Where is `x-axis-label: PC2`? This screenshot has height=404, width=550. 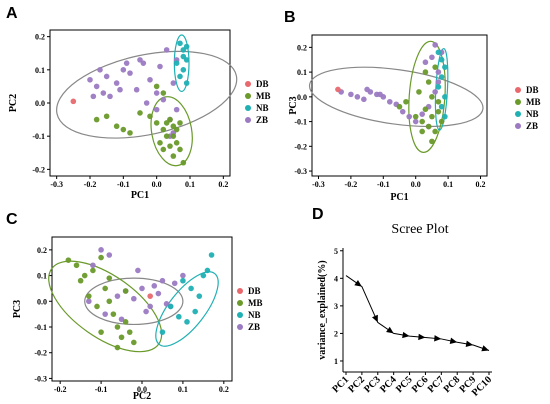
x-axis-label: PC2 is located at coordinates (142, 396).